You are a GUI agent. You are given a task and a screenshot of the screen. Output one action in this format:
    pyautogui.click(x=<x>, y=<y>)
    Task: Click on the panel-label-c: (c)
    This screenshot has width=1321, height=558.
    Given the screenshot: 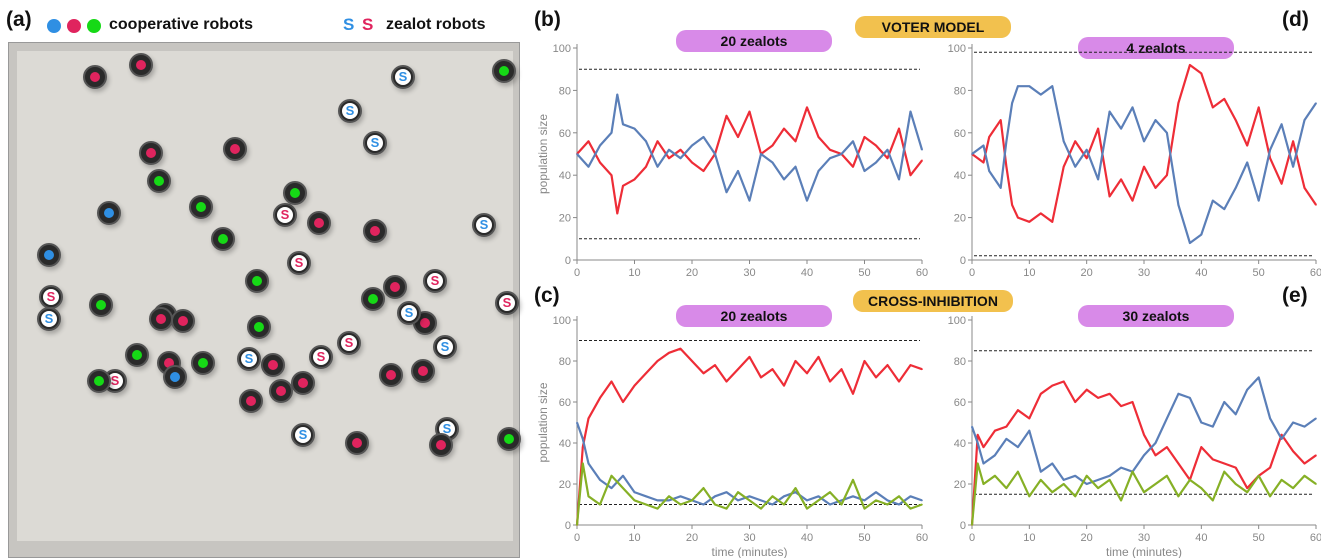 What is the action you would take?
    pyautogui.click(x=547, y=295)
    